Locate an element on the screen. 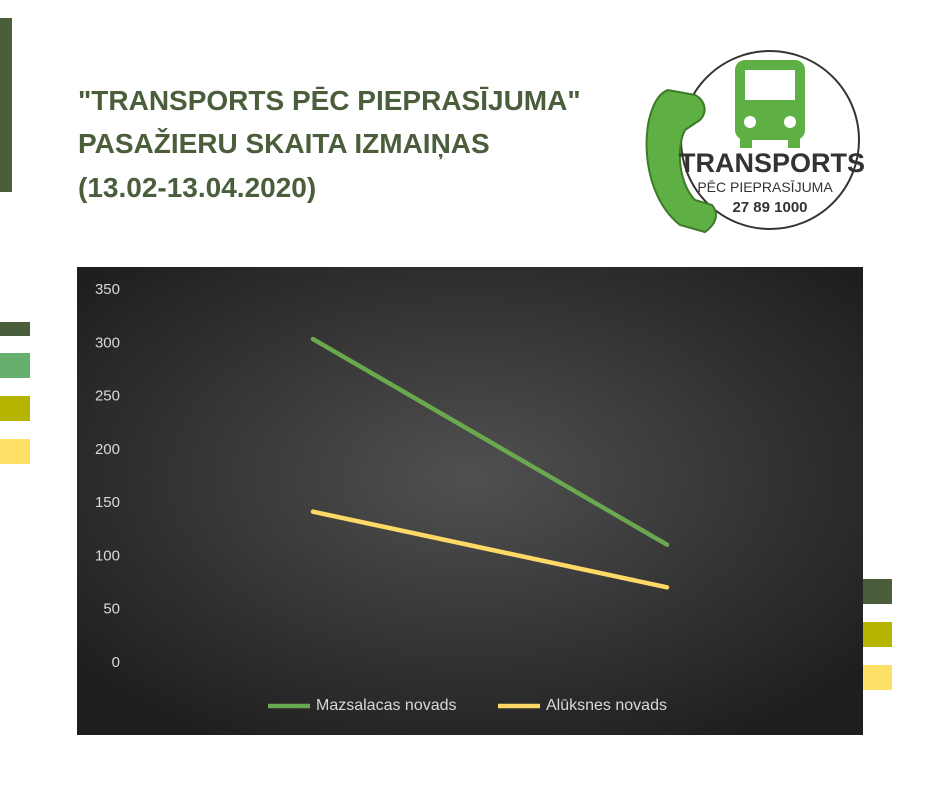  legend-label: Mazsalacas novads is located at coordinates (386, 705).